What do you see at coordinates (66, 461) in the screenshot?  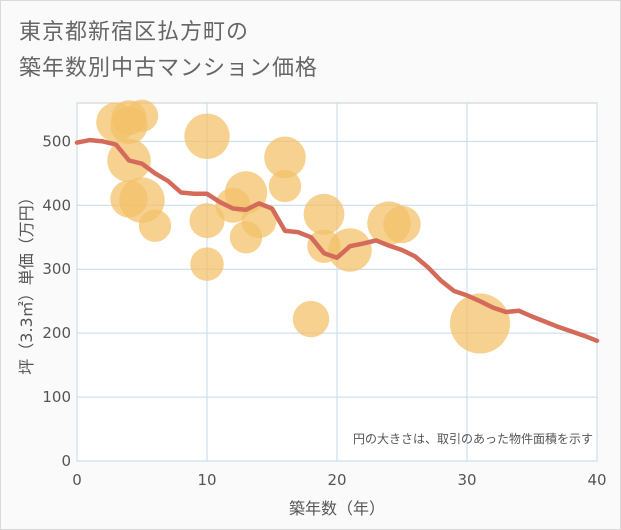 I see `y-tick-label: 0` at bounding box center [66, 461].